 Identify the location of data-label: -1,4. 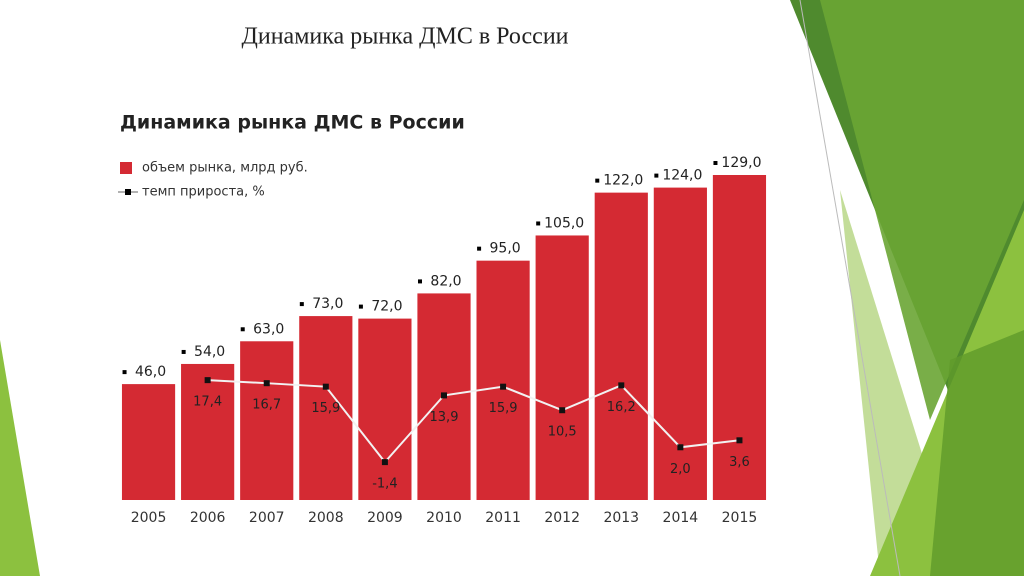
(384, 484).